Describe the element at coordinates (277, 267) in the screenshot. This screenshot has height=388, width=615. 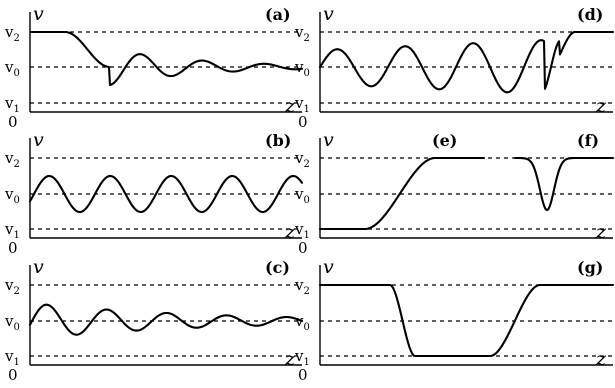
I see `panel-tag: (c)` at that location.